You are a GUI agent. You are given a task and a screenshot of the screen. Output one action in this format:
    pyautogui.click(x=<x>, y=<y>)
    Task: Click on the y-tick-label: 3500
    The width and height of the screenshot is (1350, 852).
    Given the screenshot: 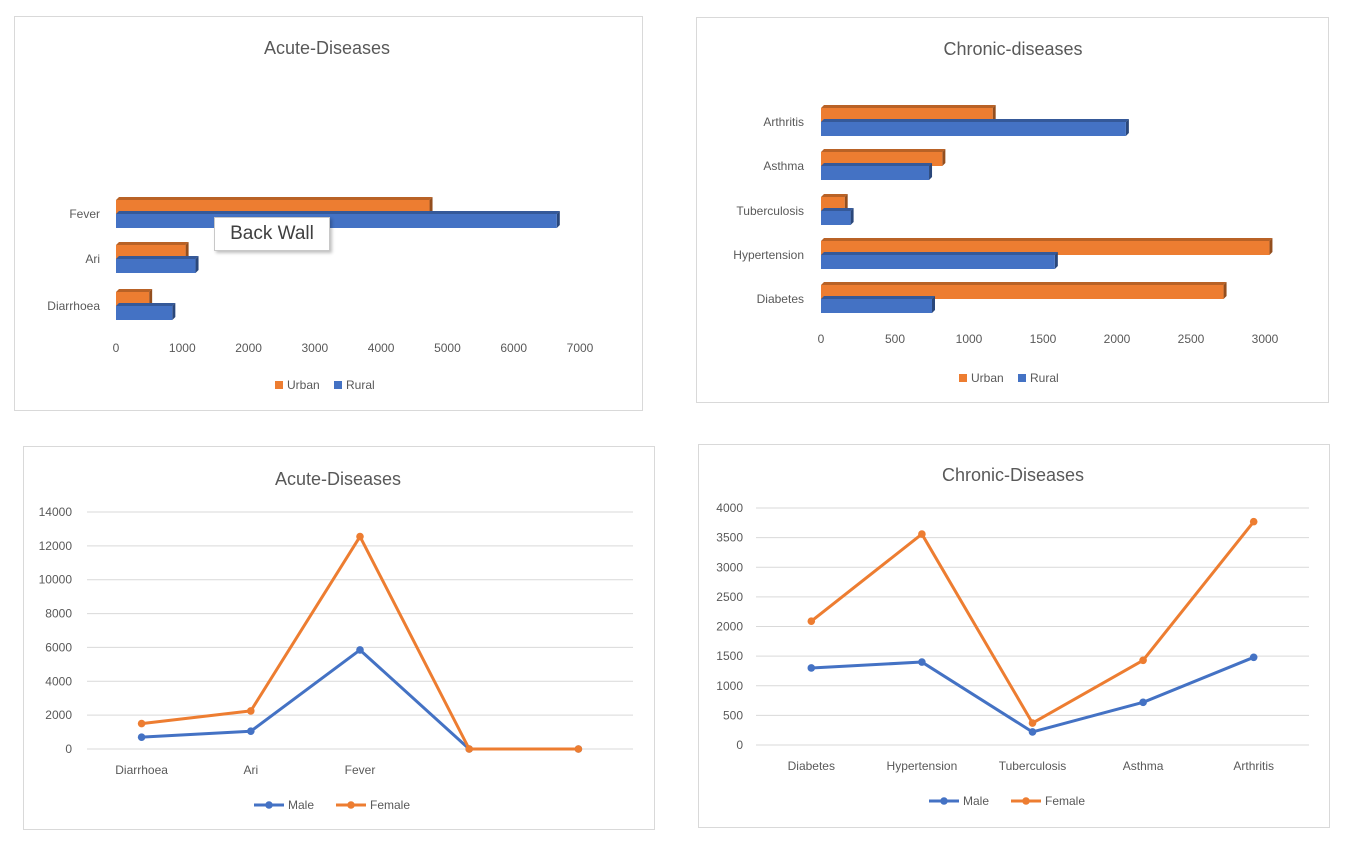 What is the action you would take?
    pyautogui.click(x=729, y=538)
    